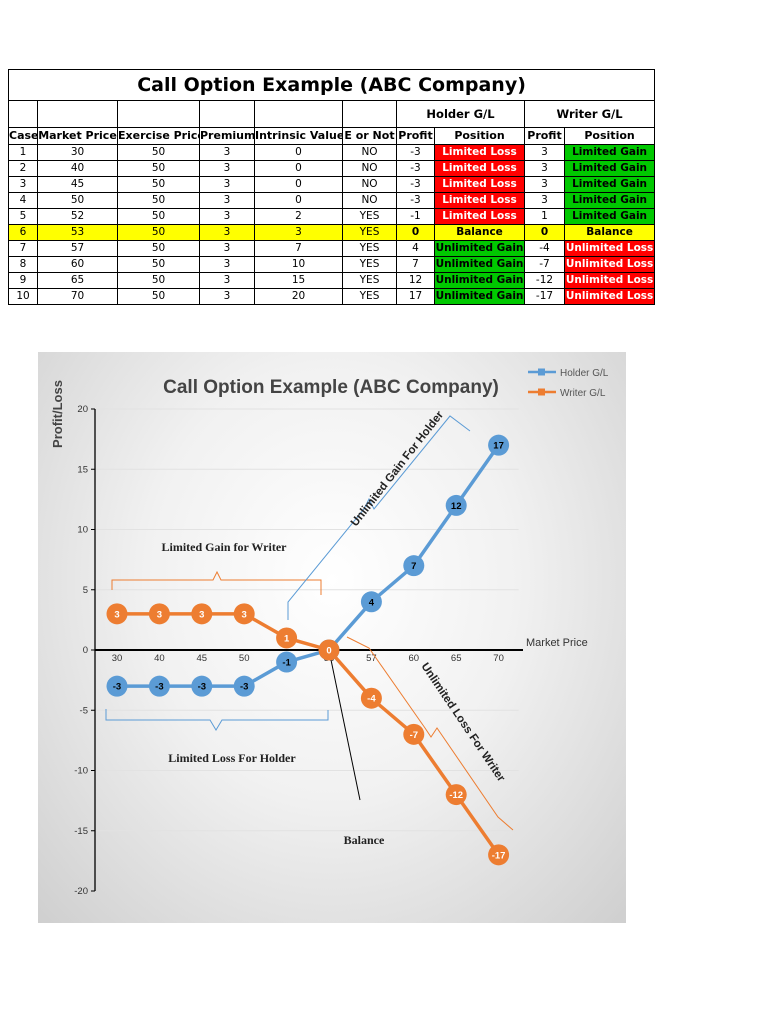  Describe the element at coordinates (309, 734) in the screenshot. I see `series-line-writer` at that location.